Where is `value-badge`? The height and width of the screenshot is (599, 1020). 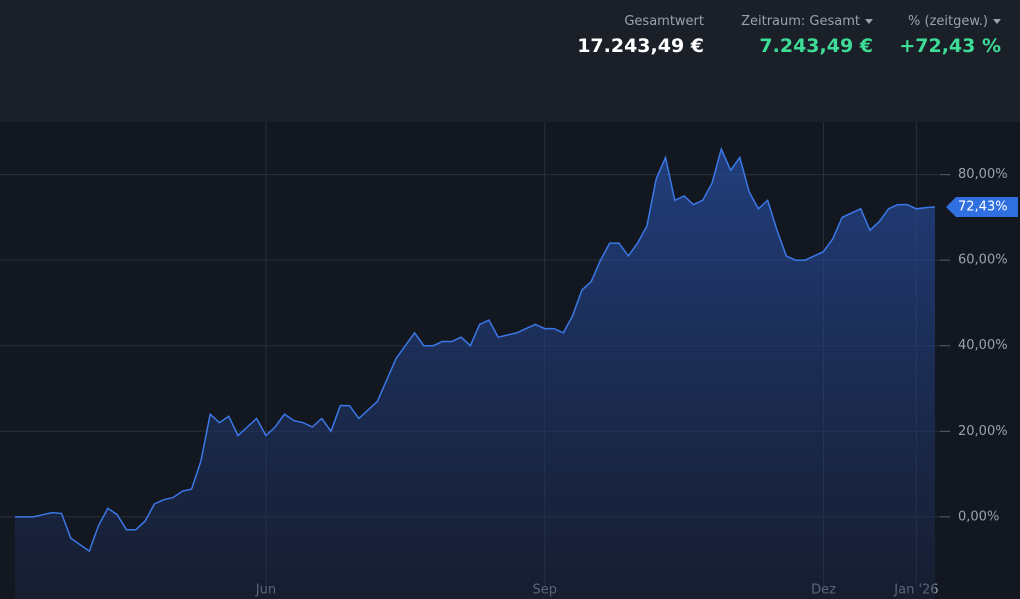 value-badge is located at coordinates (982, 207).